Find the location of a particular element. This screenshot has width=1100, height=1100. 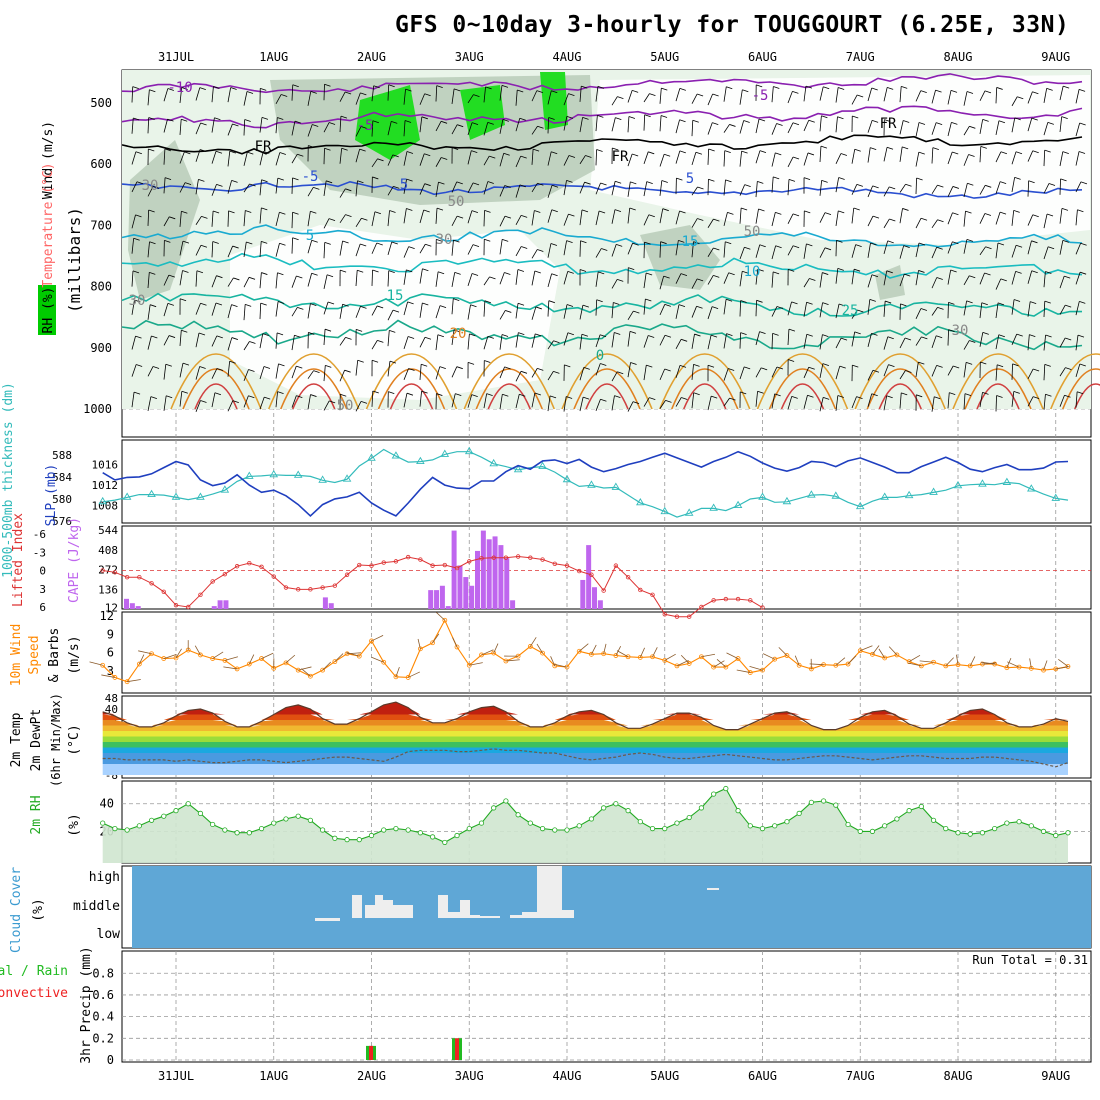

panel-frame-wind is located at coordinates (606, 652).